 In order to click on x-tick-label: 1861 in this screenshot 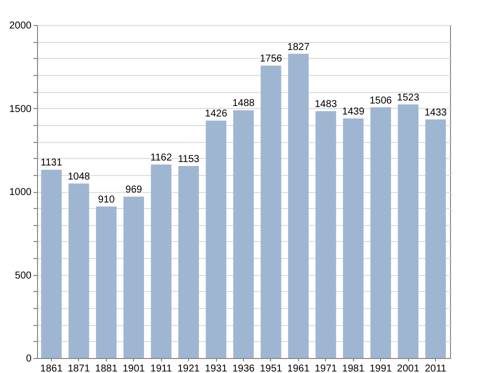, I will do `click(51, 368)`.